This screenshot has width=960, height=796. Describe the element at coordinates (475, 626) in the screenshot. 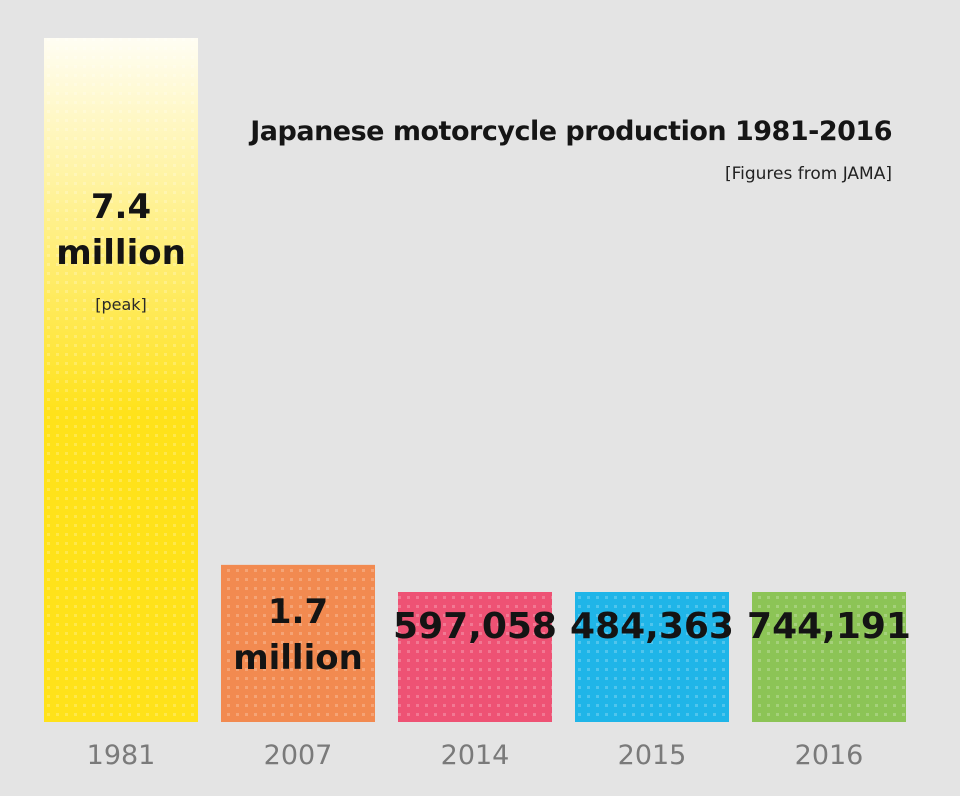

I see `data-label-2014: 597,058` at that location.